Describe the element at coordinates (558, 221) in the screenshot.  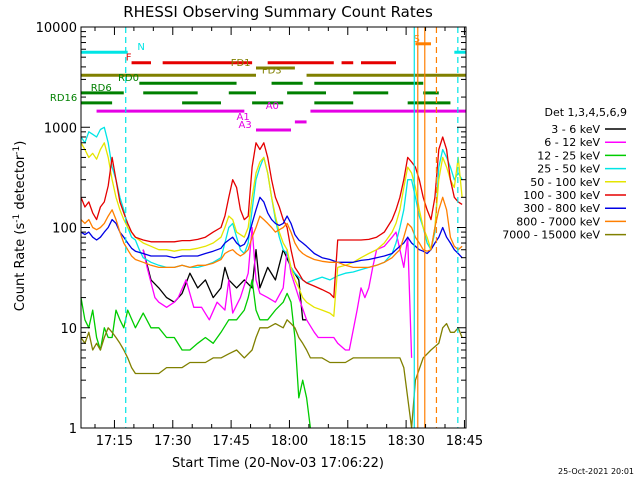
I see `legend-entry-label: 800 - 7000 keV` at that location.